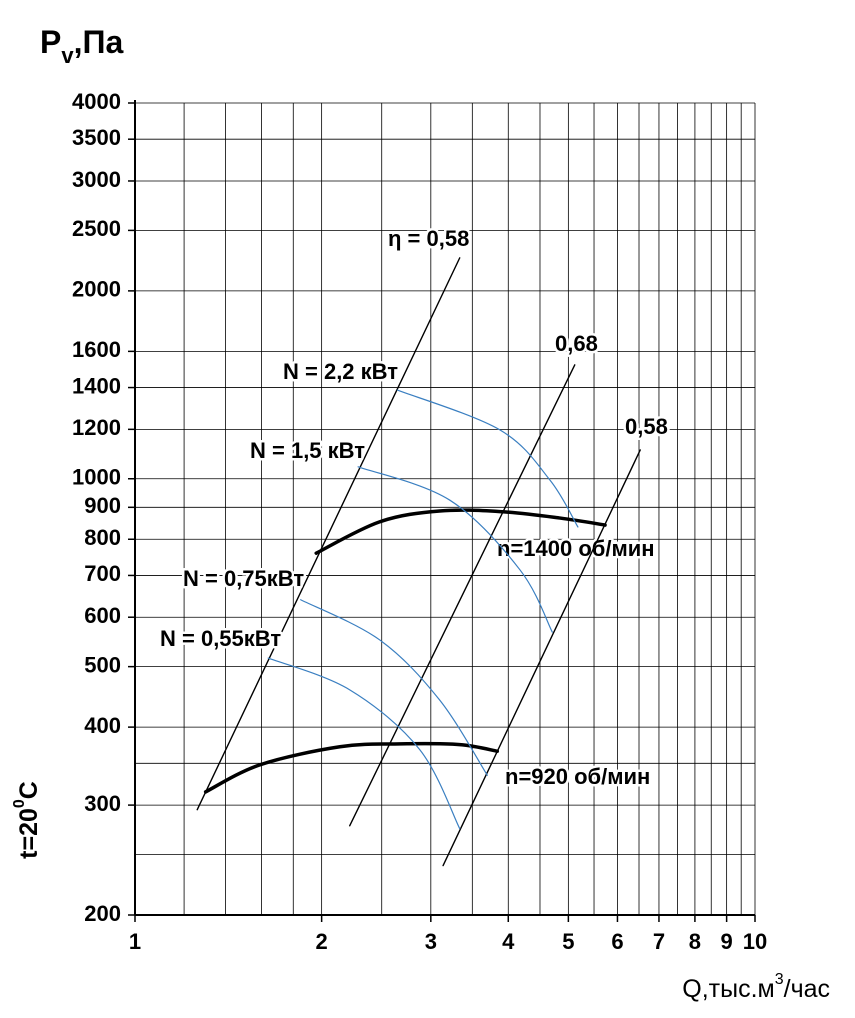 The image size is (855, 1018). Describe the element at coordinates (576, 548) in the screenshot. I see `series-label: n=1400 об/мин` at that location.